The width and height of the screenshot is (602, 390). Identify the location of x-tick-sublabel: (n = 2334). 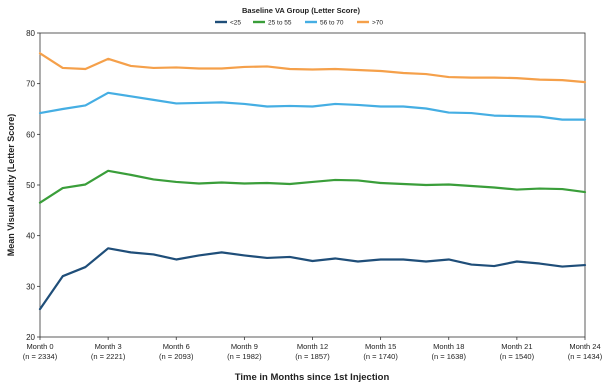
(40, 356).